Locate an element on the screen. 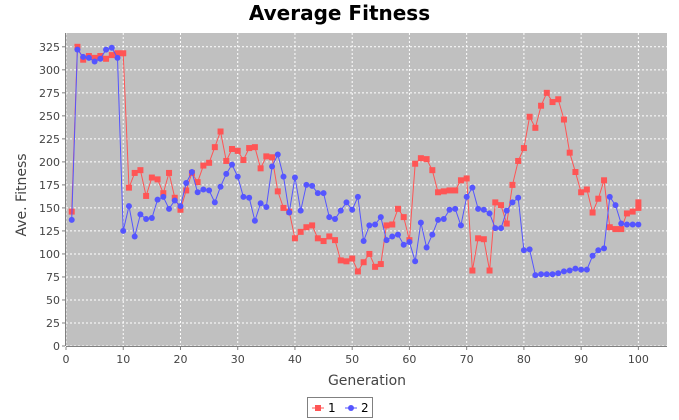  legend-label-2: 2 is located at coordinates (365, 408).